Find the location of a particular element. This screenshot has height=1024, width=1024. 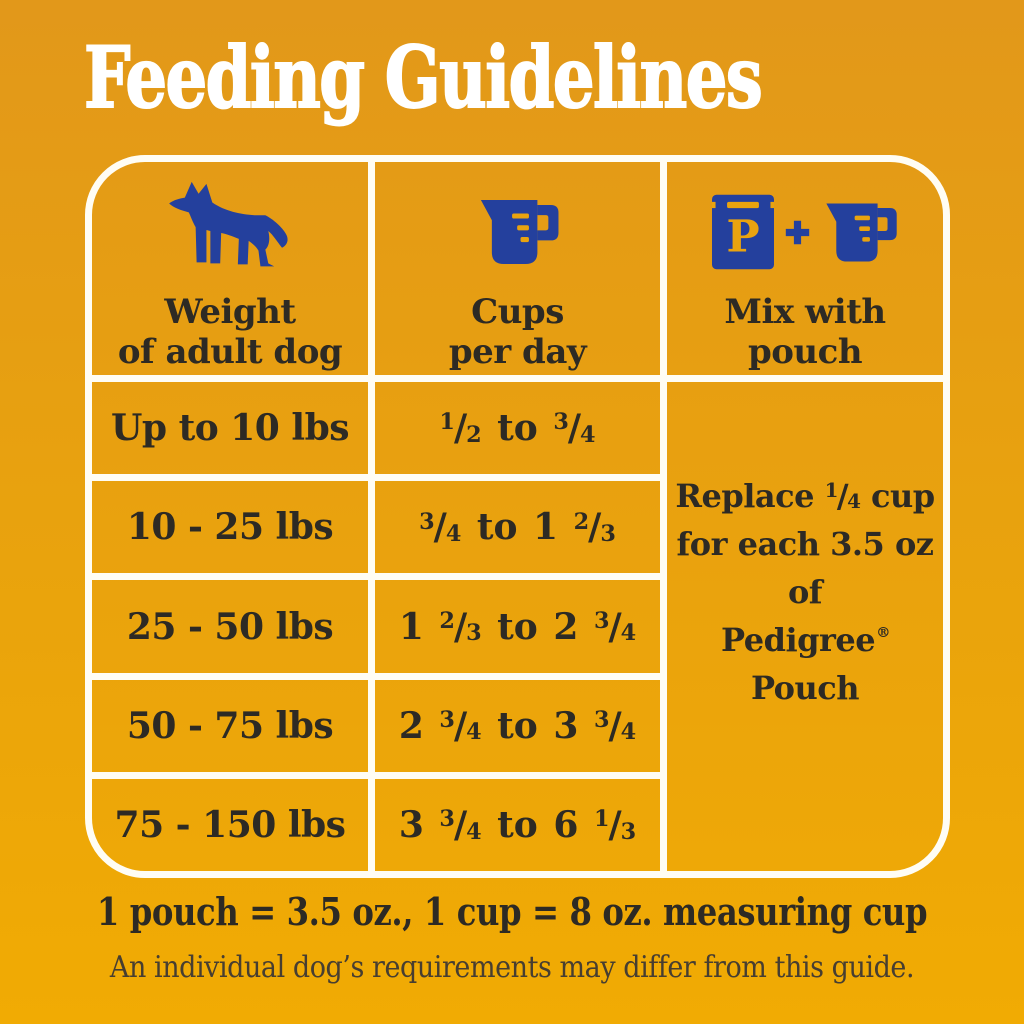

table-row: 25 - 50 lbs 1 2/3 to 2 3/4 is located at coordinates (379, 622).